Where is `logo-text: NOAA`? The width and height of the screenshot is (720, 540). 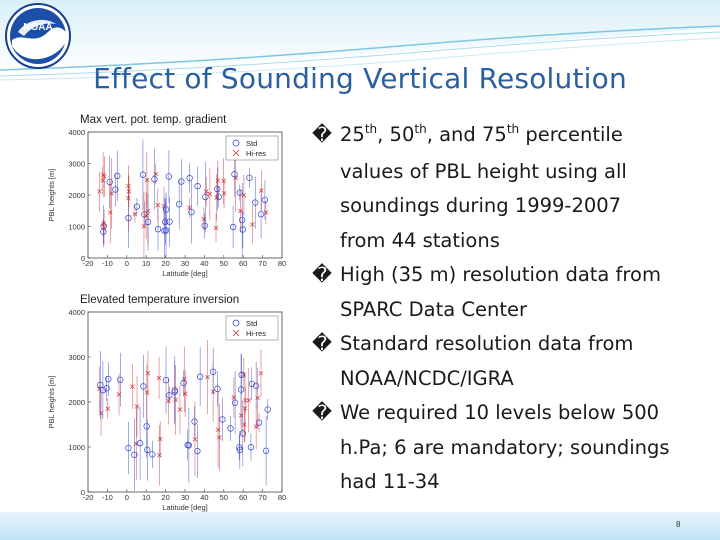 logo-text: NOAA is located at coordinates (37, 27).